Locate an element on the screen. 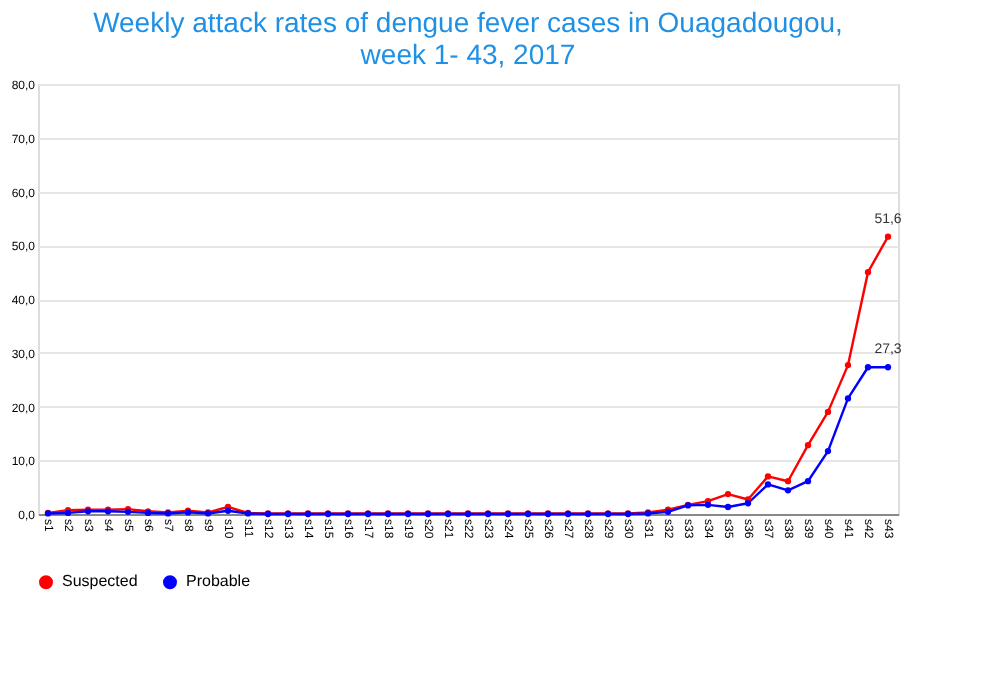 The height and width of the screenshot is (674, 1000). legend-label: Suspected is located at coordinates (100, 581).